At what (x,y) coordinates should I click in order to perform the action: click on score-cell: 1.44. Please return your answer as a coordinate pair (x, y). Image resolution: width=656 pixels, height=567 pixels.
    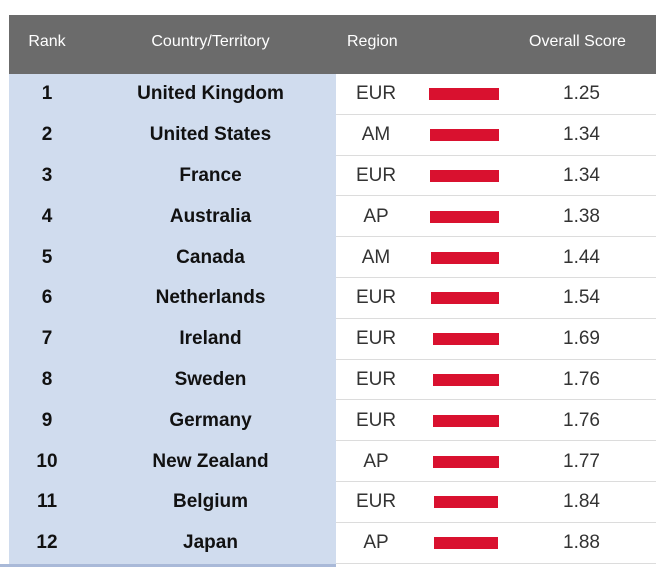
    Looking at the image, I should click on (581, 257).